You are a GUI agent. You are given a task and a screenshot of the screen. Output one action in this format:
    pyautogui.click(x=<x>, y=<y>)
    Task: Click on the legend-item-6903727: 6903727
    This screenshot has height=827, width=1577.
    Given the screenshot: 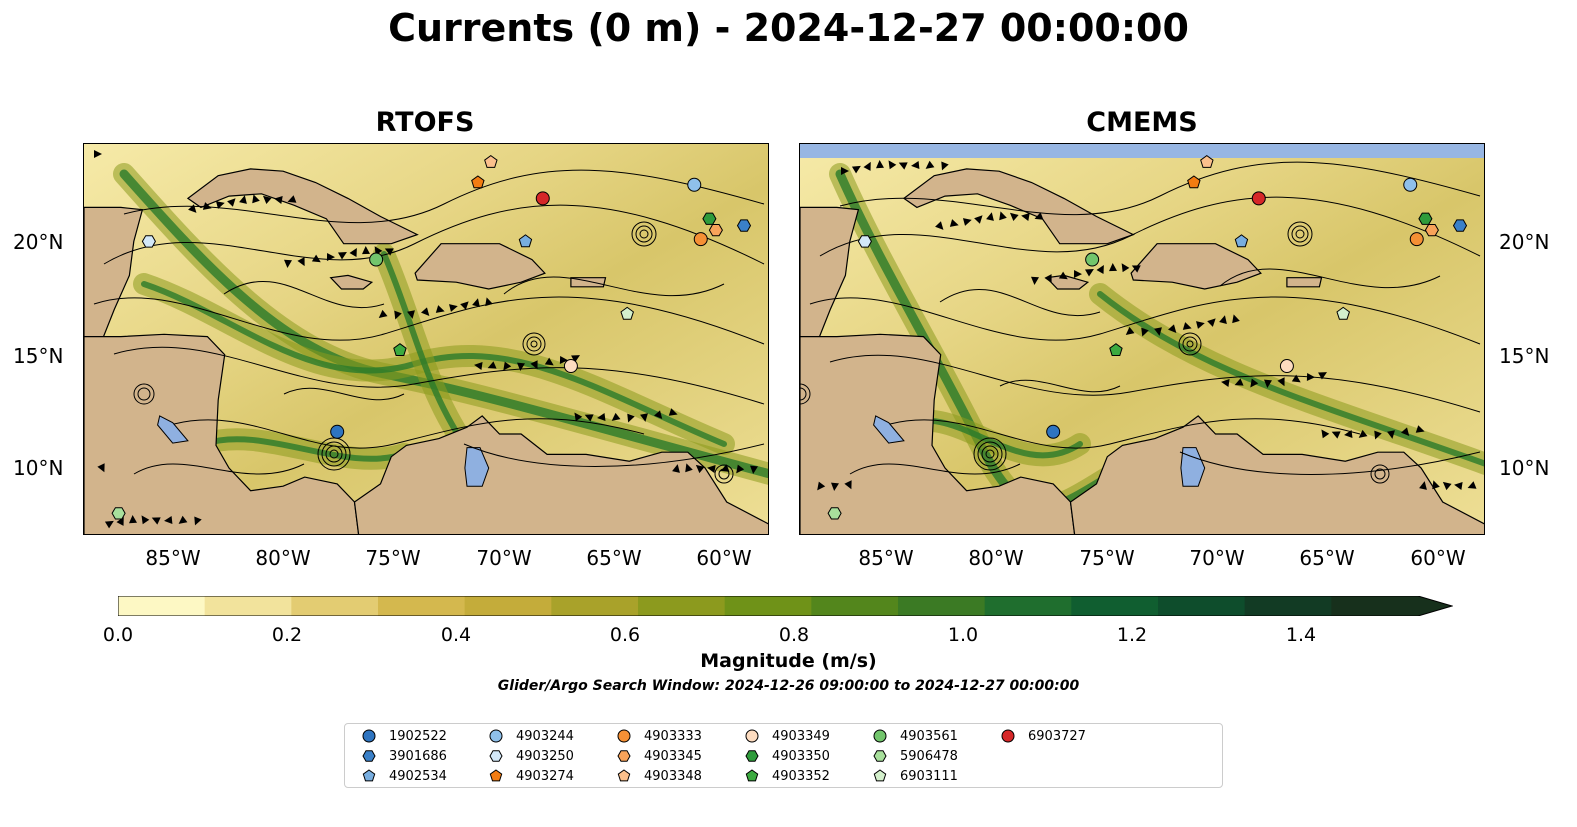 What is the action you would take?
    pyautogui.click(x=1043, y=736)
    